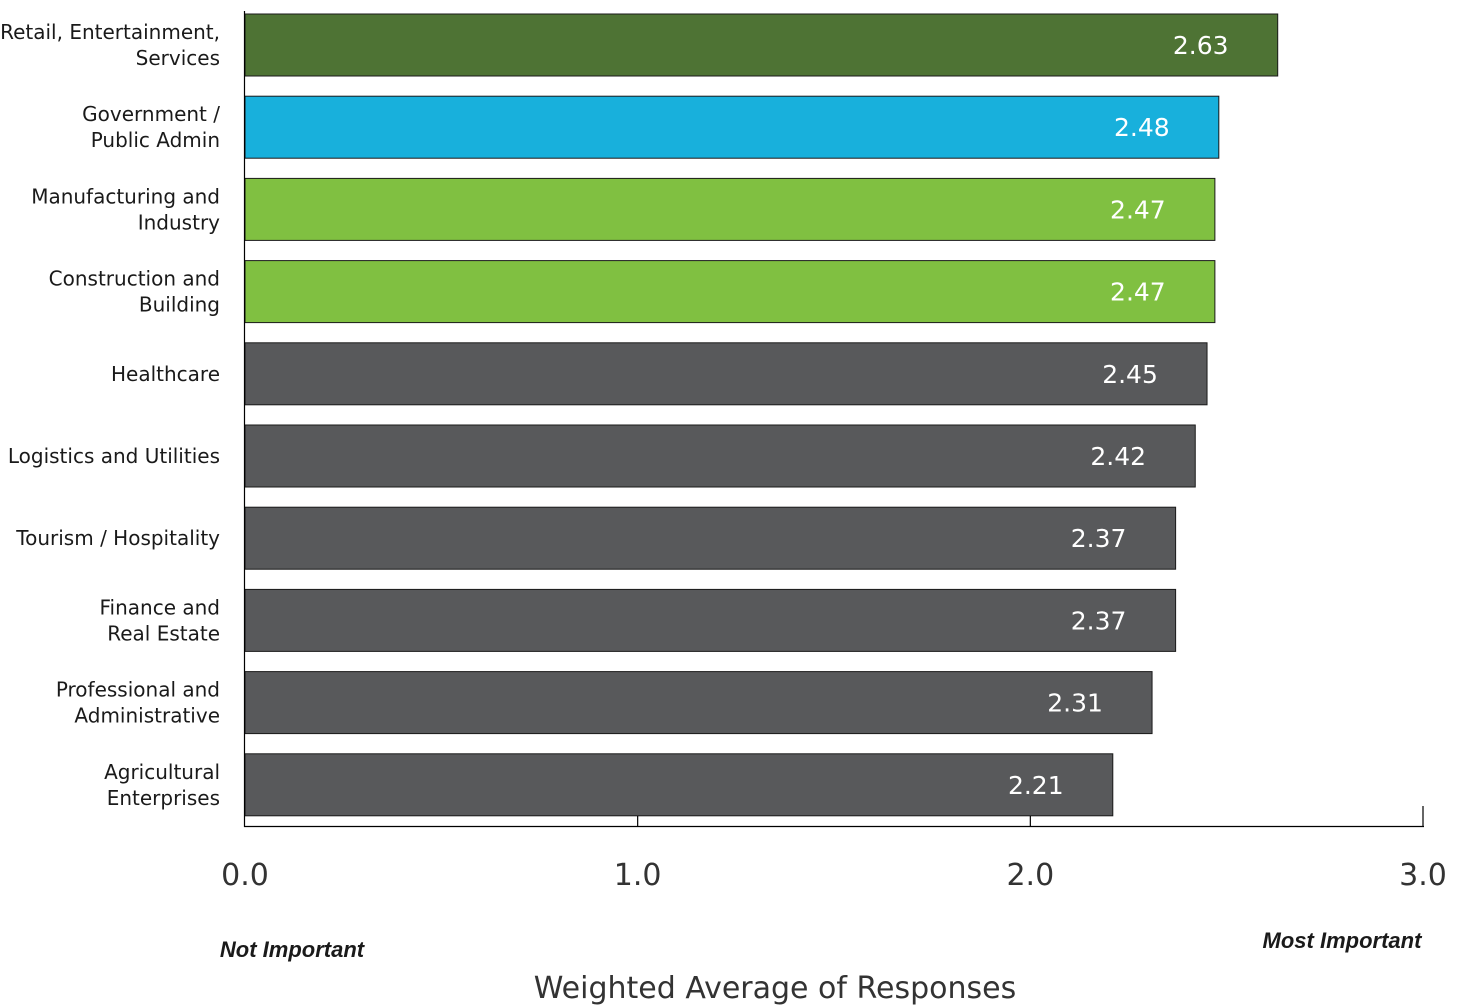  What do you see at coordinates (114, 456) in the screenshot?
I see `category-label-5-line-0: Logistics and Utilities` at bounding box center [114, 456].